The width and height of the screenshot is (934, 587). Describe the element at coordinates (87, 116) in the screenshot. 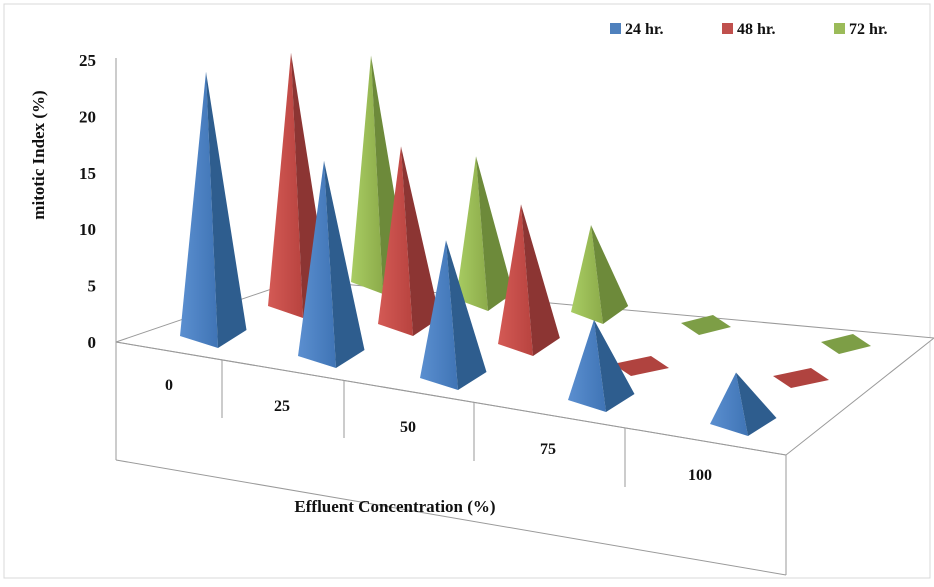

I see `y-tick-label: 20` at that location.